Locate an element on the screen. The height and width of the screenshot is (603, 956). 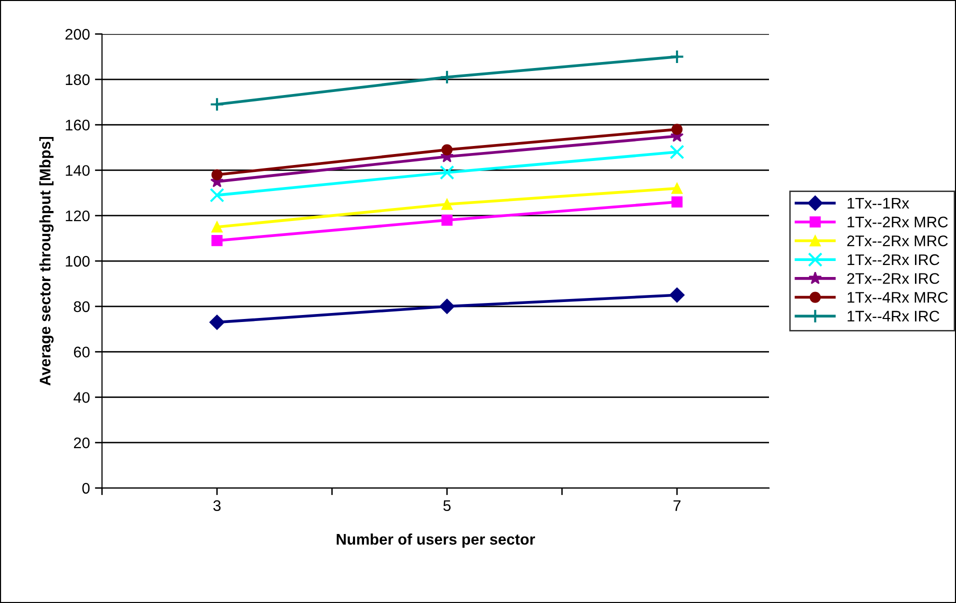
y-tick-label: 20 is located at coordinates (82, 442).